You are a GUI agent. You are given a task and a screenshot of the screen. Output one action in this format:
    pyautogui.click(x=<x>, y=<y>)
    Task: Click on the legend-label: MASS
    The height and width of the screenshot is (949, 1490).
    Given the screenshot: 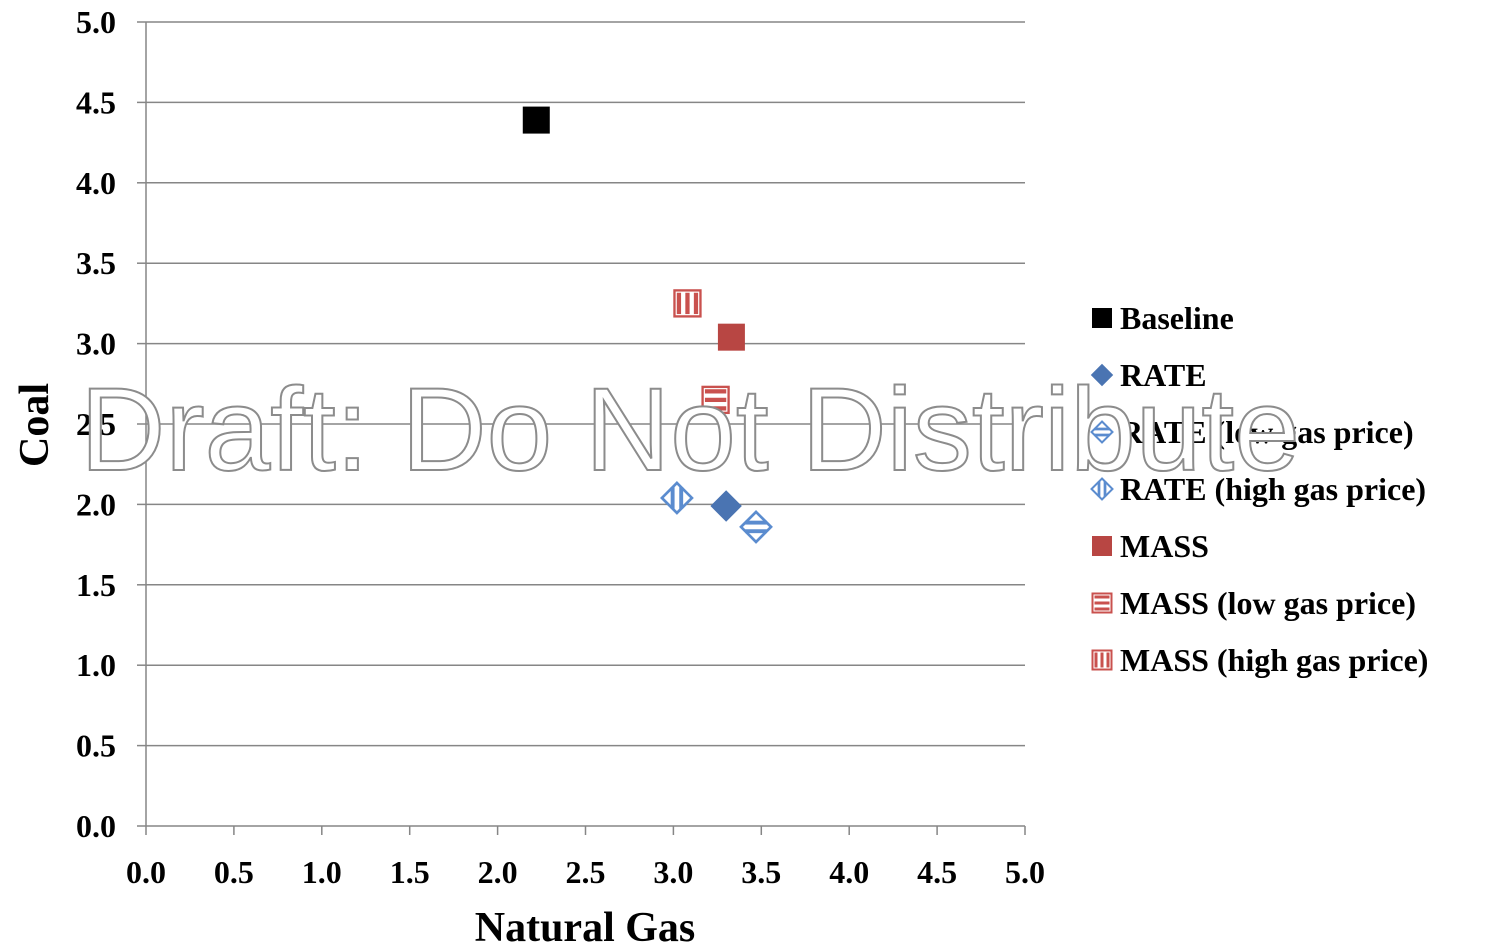 What is the action you would take?
    pyautogui.click(x=1164, y=546)
    